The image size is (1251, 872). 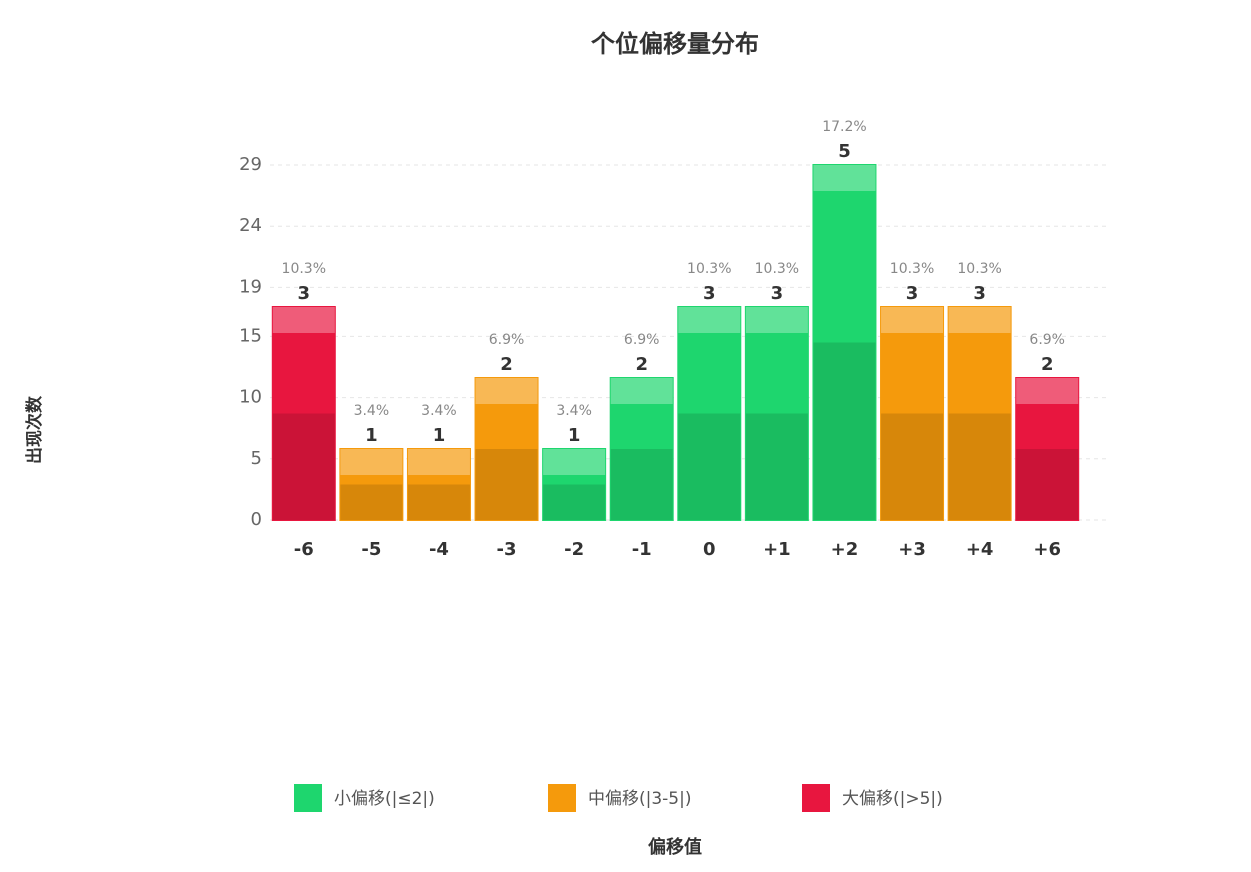 I want to click on y-tick-label: 24, so click(x=250, y=225).